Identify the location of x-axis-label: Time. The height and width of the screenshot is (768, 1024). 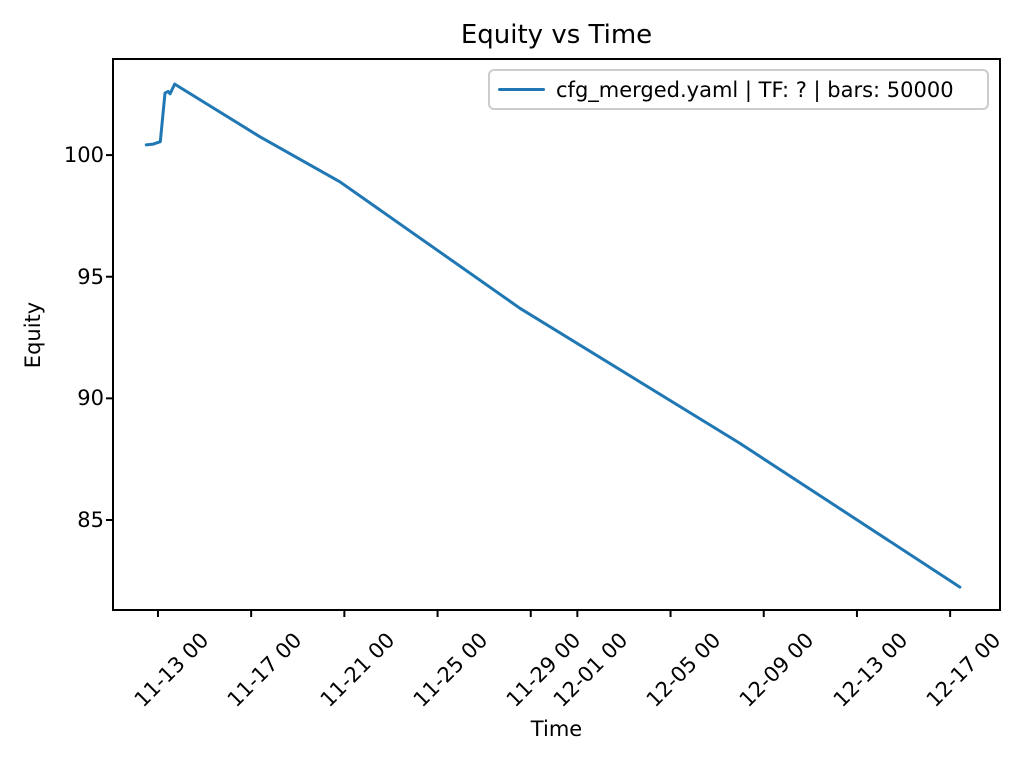
(556, 729).